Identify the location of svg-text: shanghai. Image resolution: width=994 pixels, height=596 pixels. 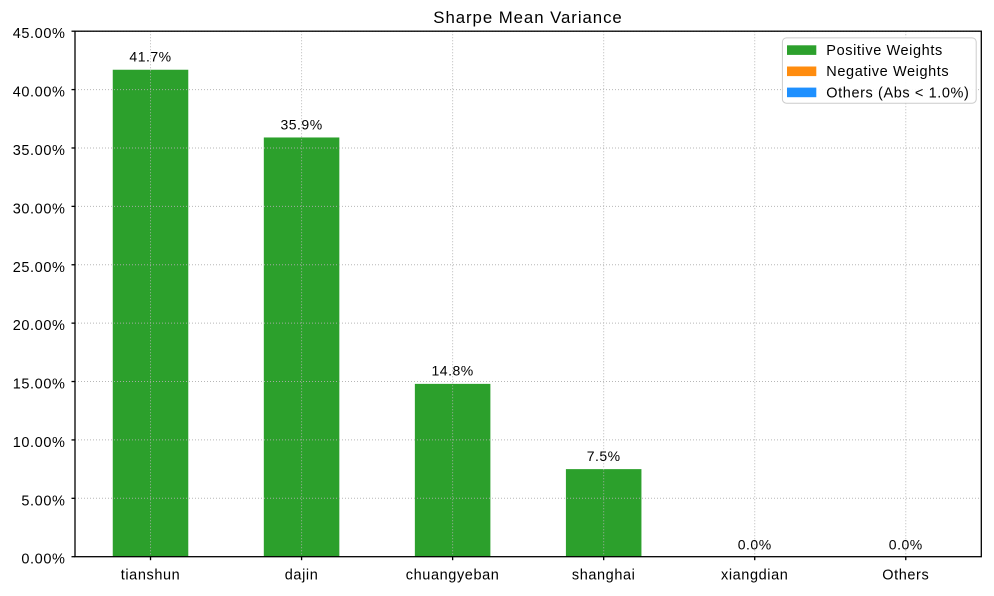
(604, 575).